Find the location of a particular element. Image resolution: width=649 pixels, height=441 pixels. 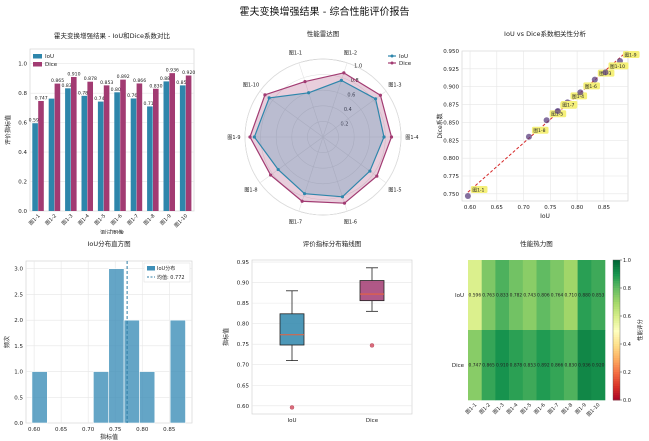

colorbar-frame is located at coordinates (616, 330).